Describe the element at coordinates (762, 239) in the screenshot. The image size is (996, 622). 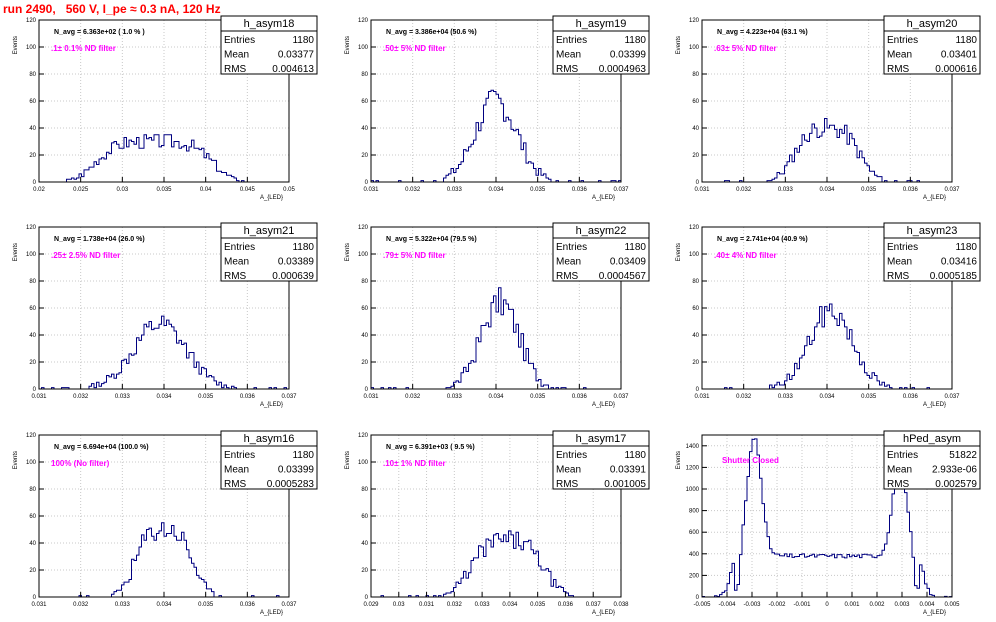
I see `navg-label: N_avg = 2.741e+04 (40.9 %)` at that location.